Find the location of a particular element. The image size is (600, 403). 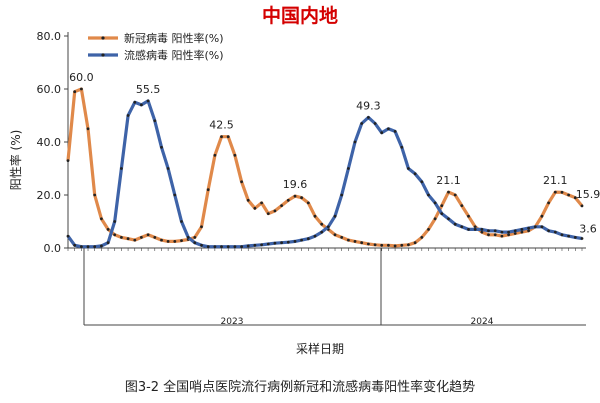

year-label: 2023 is located at coordinates (232, 322).